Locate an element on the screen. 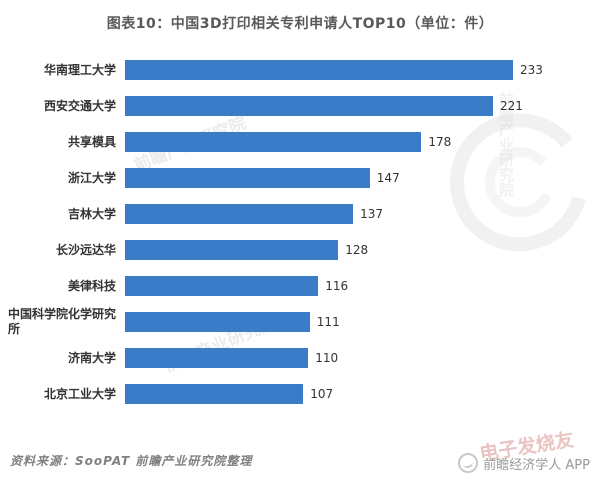 The width and height of the screenshot is (600, 483). value-label: 233 is located at coordinates (531, 70).